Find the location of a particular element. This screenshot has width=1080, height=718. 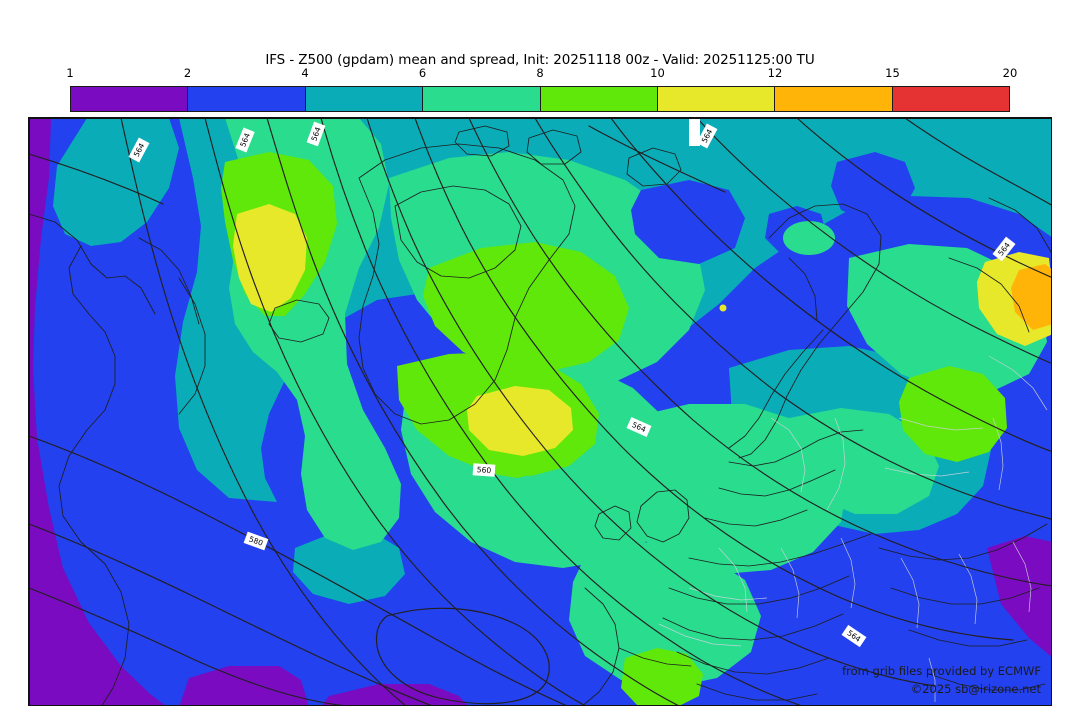

colorbar-tick-labels: 1 2 4 6 8 10 12 15 20 is located at coordinates (541, 74).